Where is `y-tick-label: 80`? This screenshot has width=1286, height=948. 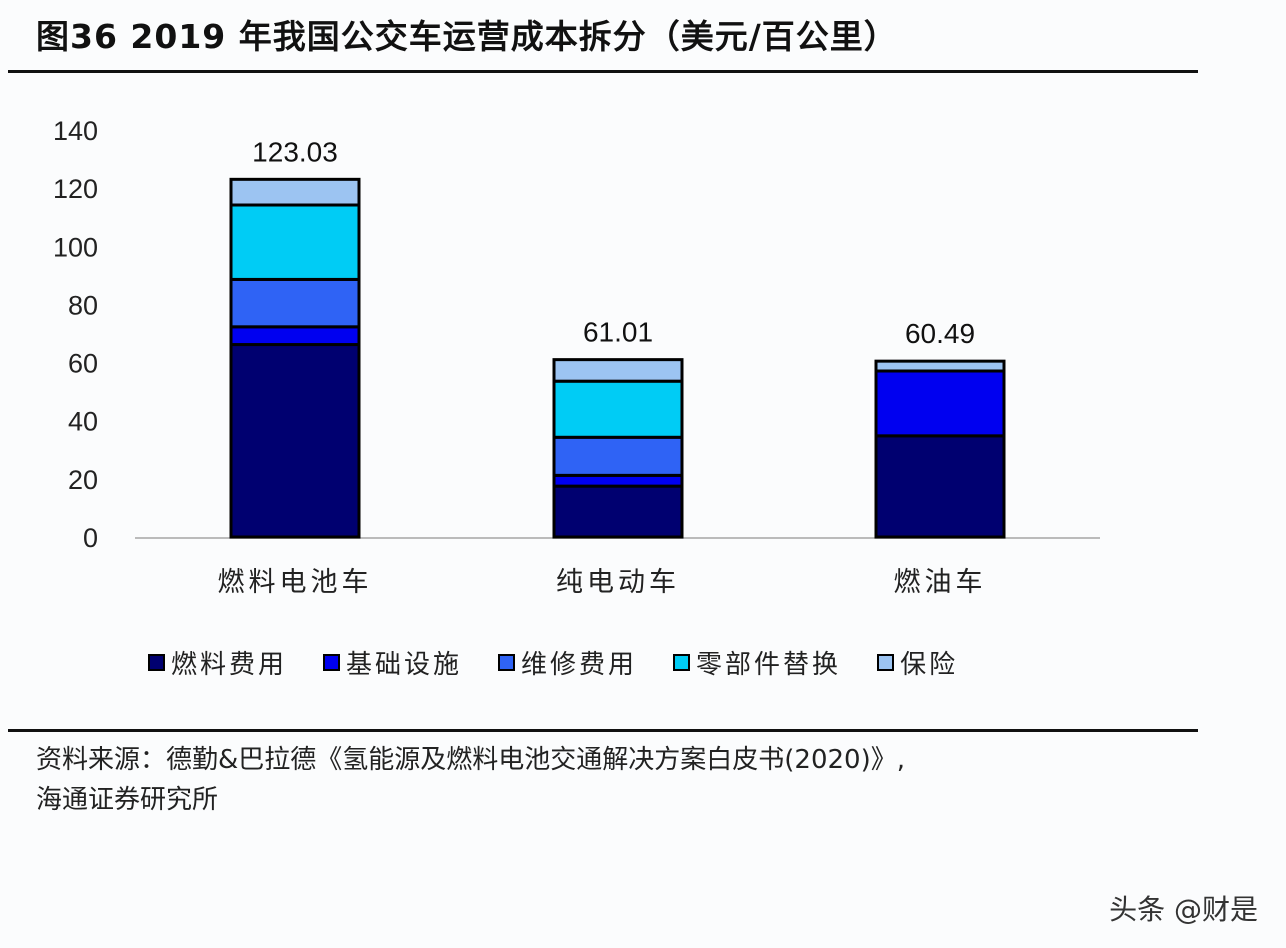 y-tick-label: 80 is located at coordinates (83, 305).